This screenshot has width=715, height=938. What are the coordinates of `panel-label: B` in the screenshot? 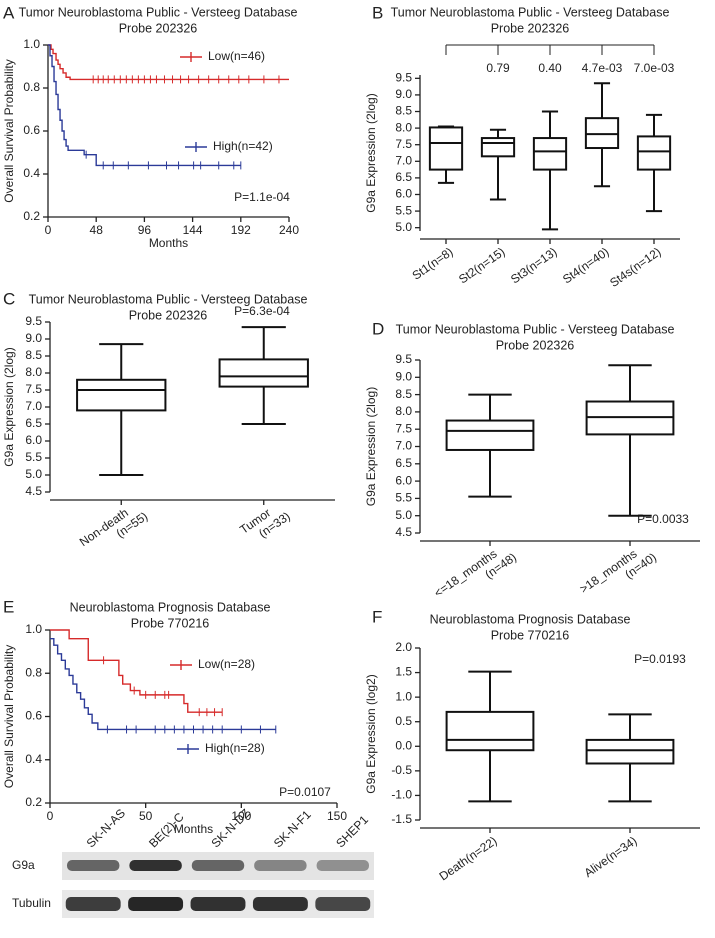 It's located at (377, 12).